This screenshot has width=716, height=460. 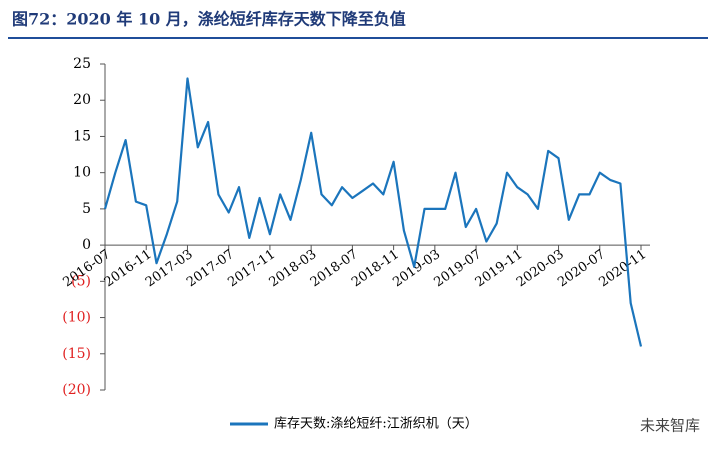 I want to click on legend-label: 库存天数:涤纶短纤:江浙织机（天）, so click(x=376, y=424).